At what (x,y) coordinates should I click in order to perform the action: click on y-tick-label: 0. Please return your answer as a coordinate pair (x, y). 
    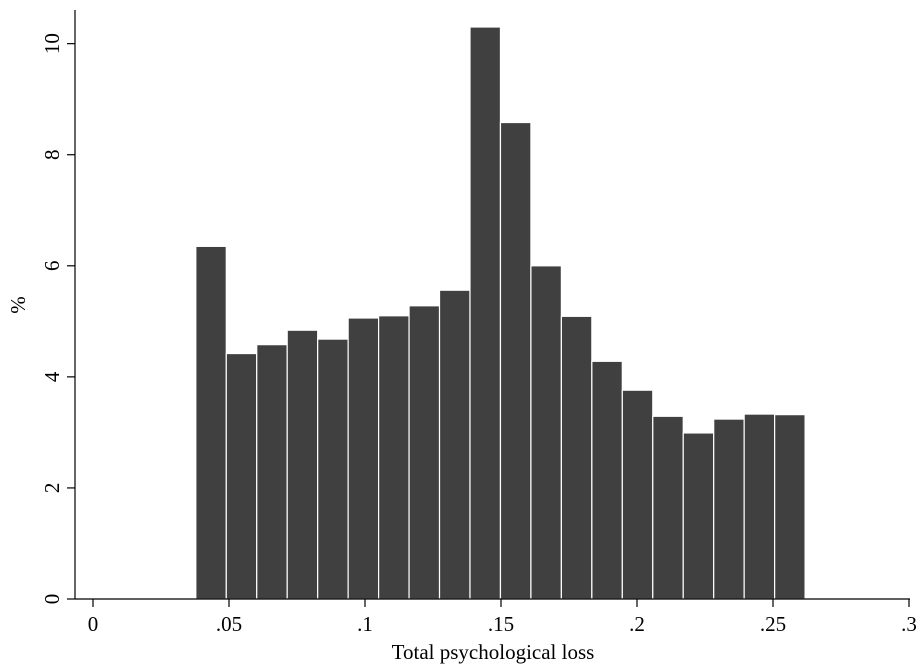
    Looking at the image, I should click on (52, 599).